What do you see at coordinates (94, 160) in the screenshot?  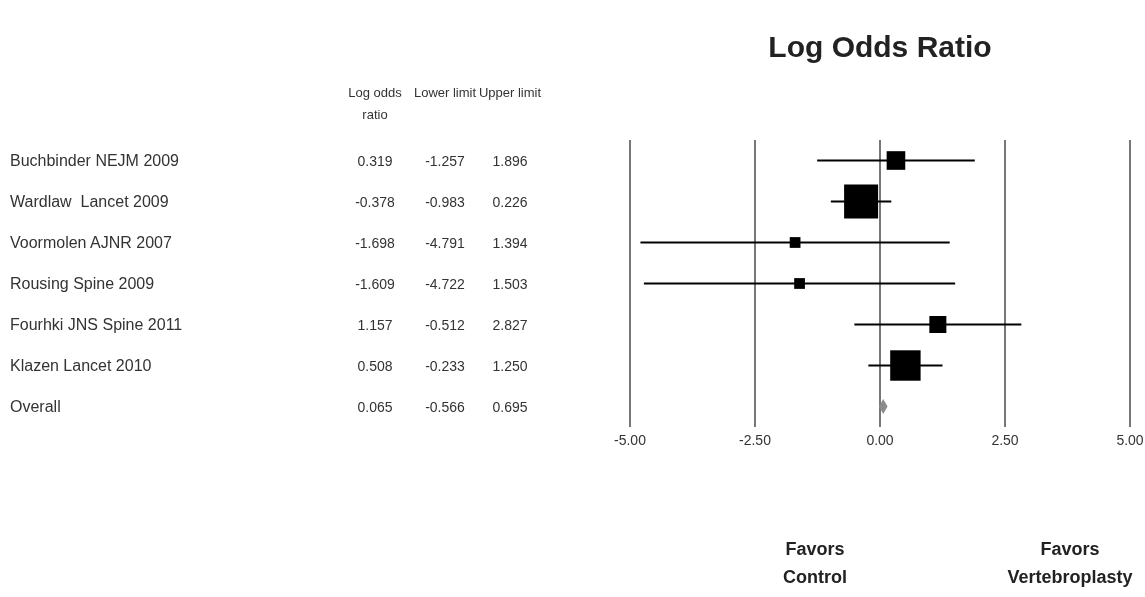 I see `category-label: Buchbinder NEJM 2009` at bounding box center [94, 160].